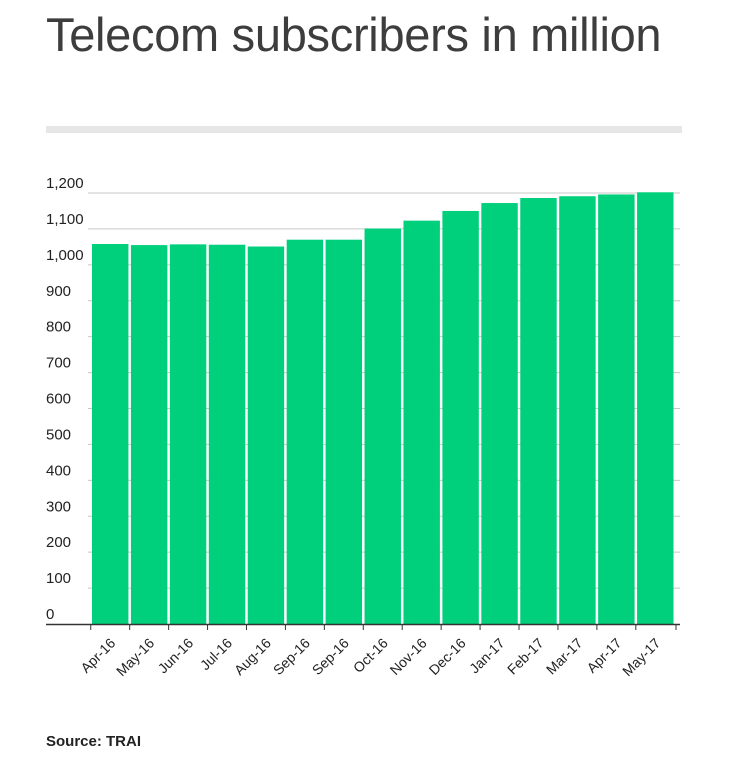 Image resolution: width=734 pixels, height=771 pixels. I want to click on y-tick-label: 800, so click(58, 327).